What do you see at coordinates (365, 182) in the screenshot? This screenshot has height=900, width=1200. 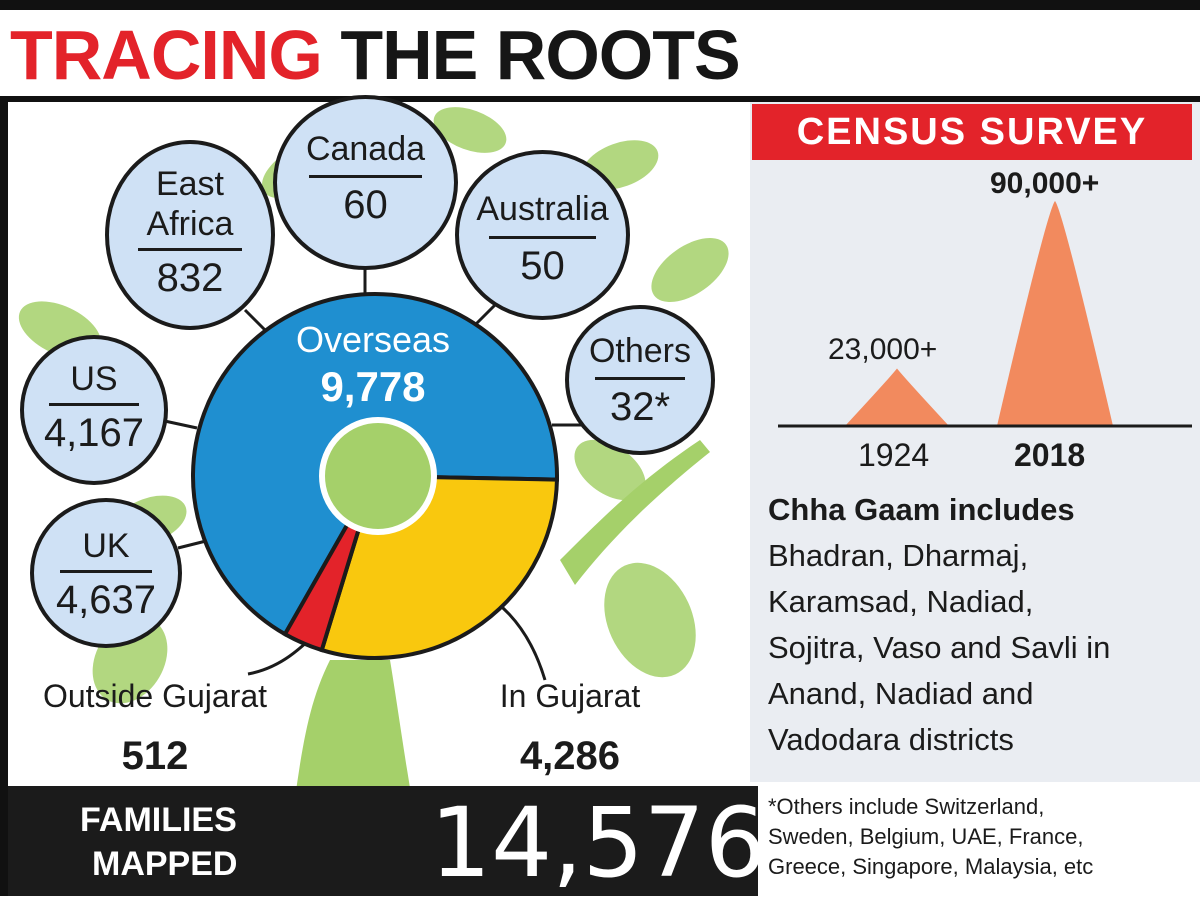 I see `bubble-canada: Canada 60` at bounding box center [365, 182].